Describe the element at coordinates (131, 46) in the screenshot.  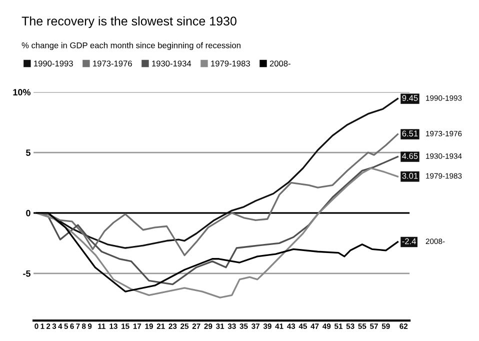
I see `chart-subtitle: % change in GDP each month since beginning of recession` at that location.